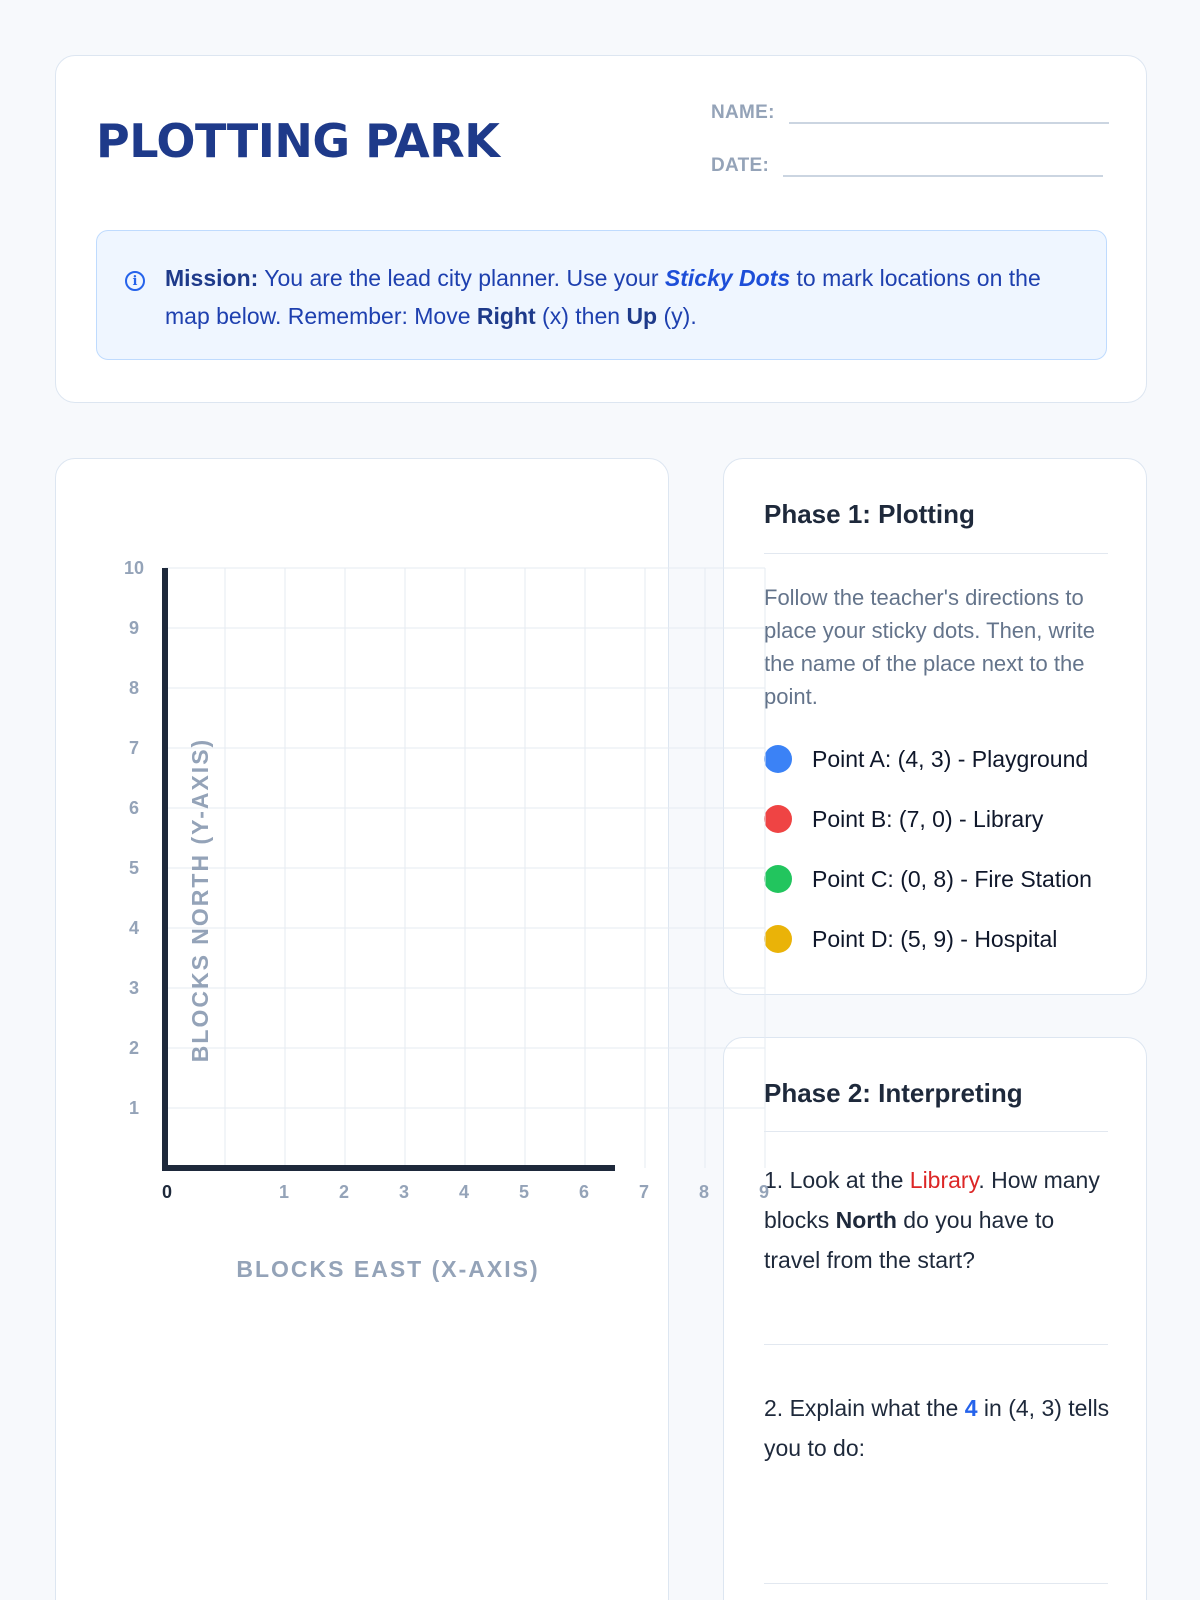 This screenshot has width=1200, height=1600. What do you see at coordinates (677, 316) in the screenshot?
I see `mission-text-4: (y).` at bounding box center [677, 316].